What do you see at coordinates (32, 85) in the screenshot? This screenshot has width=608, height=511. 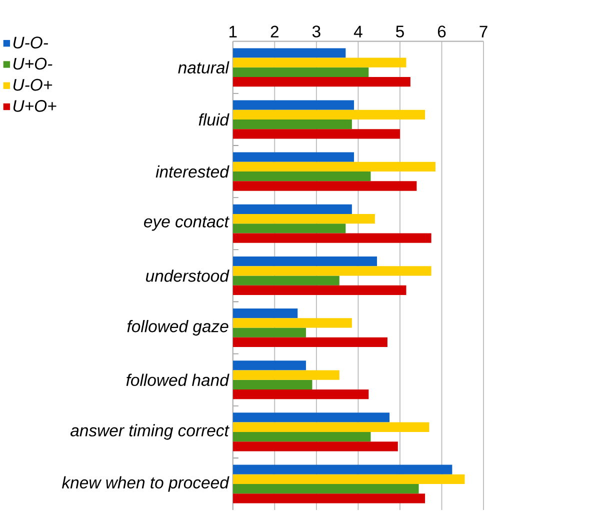 I see `legend-label: U-O+` at bounding box center [32, 85].